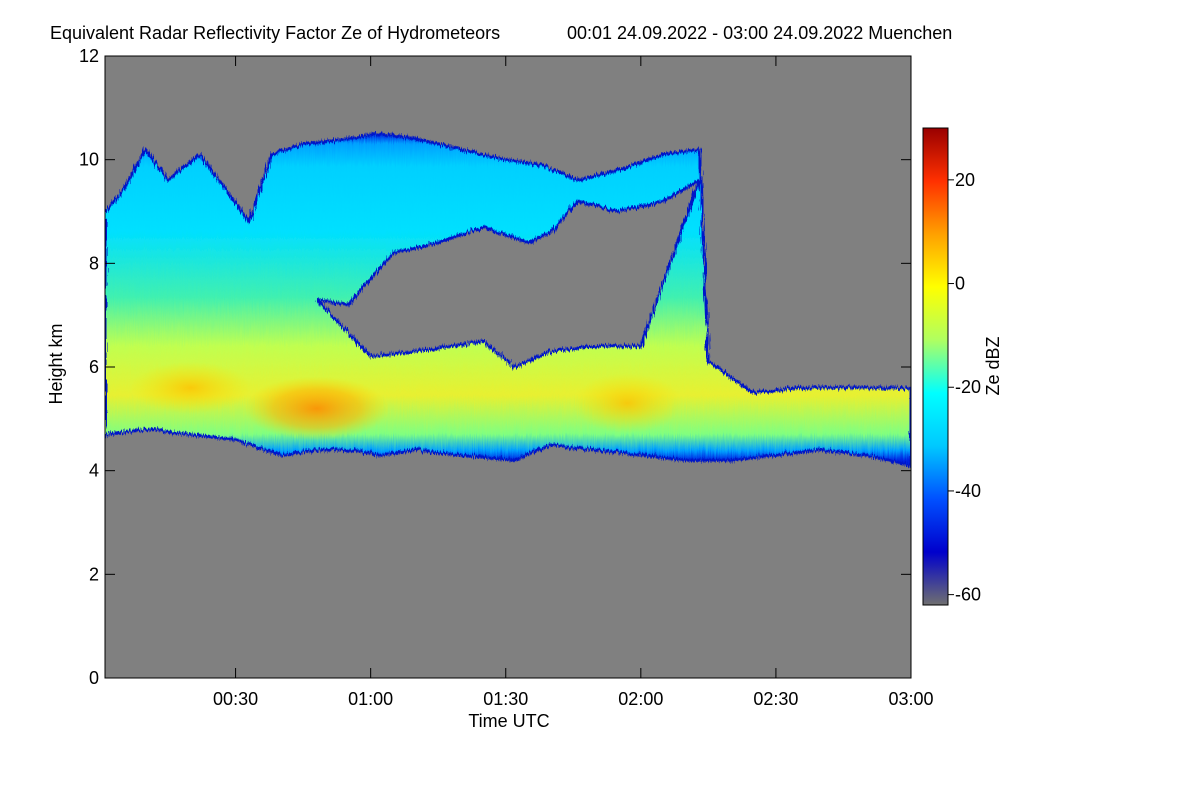 The width and height of the screenshot is (1200, 800). I want to click on colorbar-label: Ze dBZ, so click(993, 365).